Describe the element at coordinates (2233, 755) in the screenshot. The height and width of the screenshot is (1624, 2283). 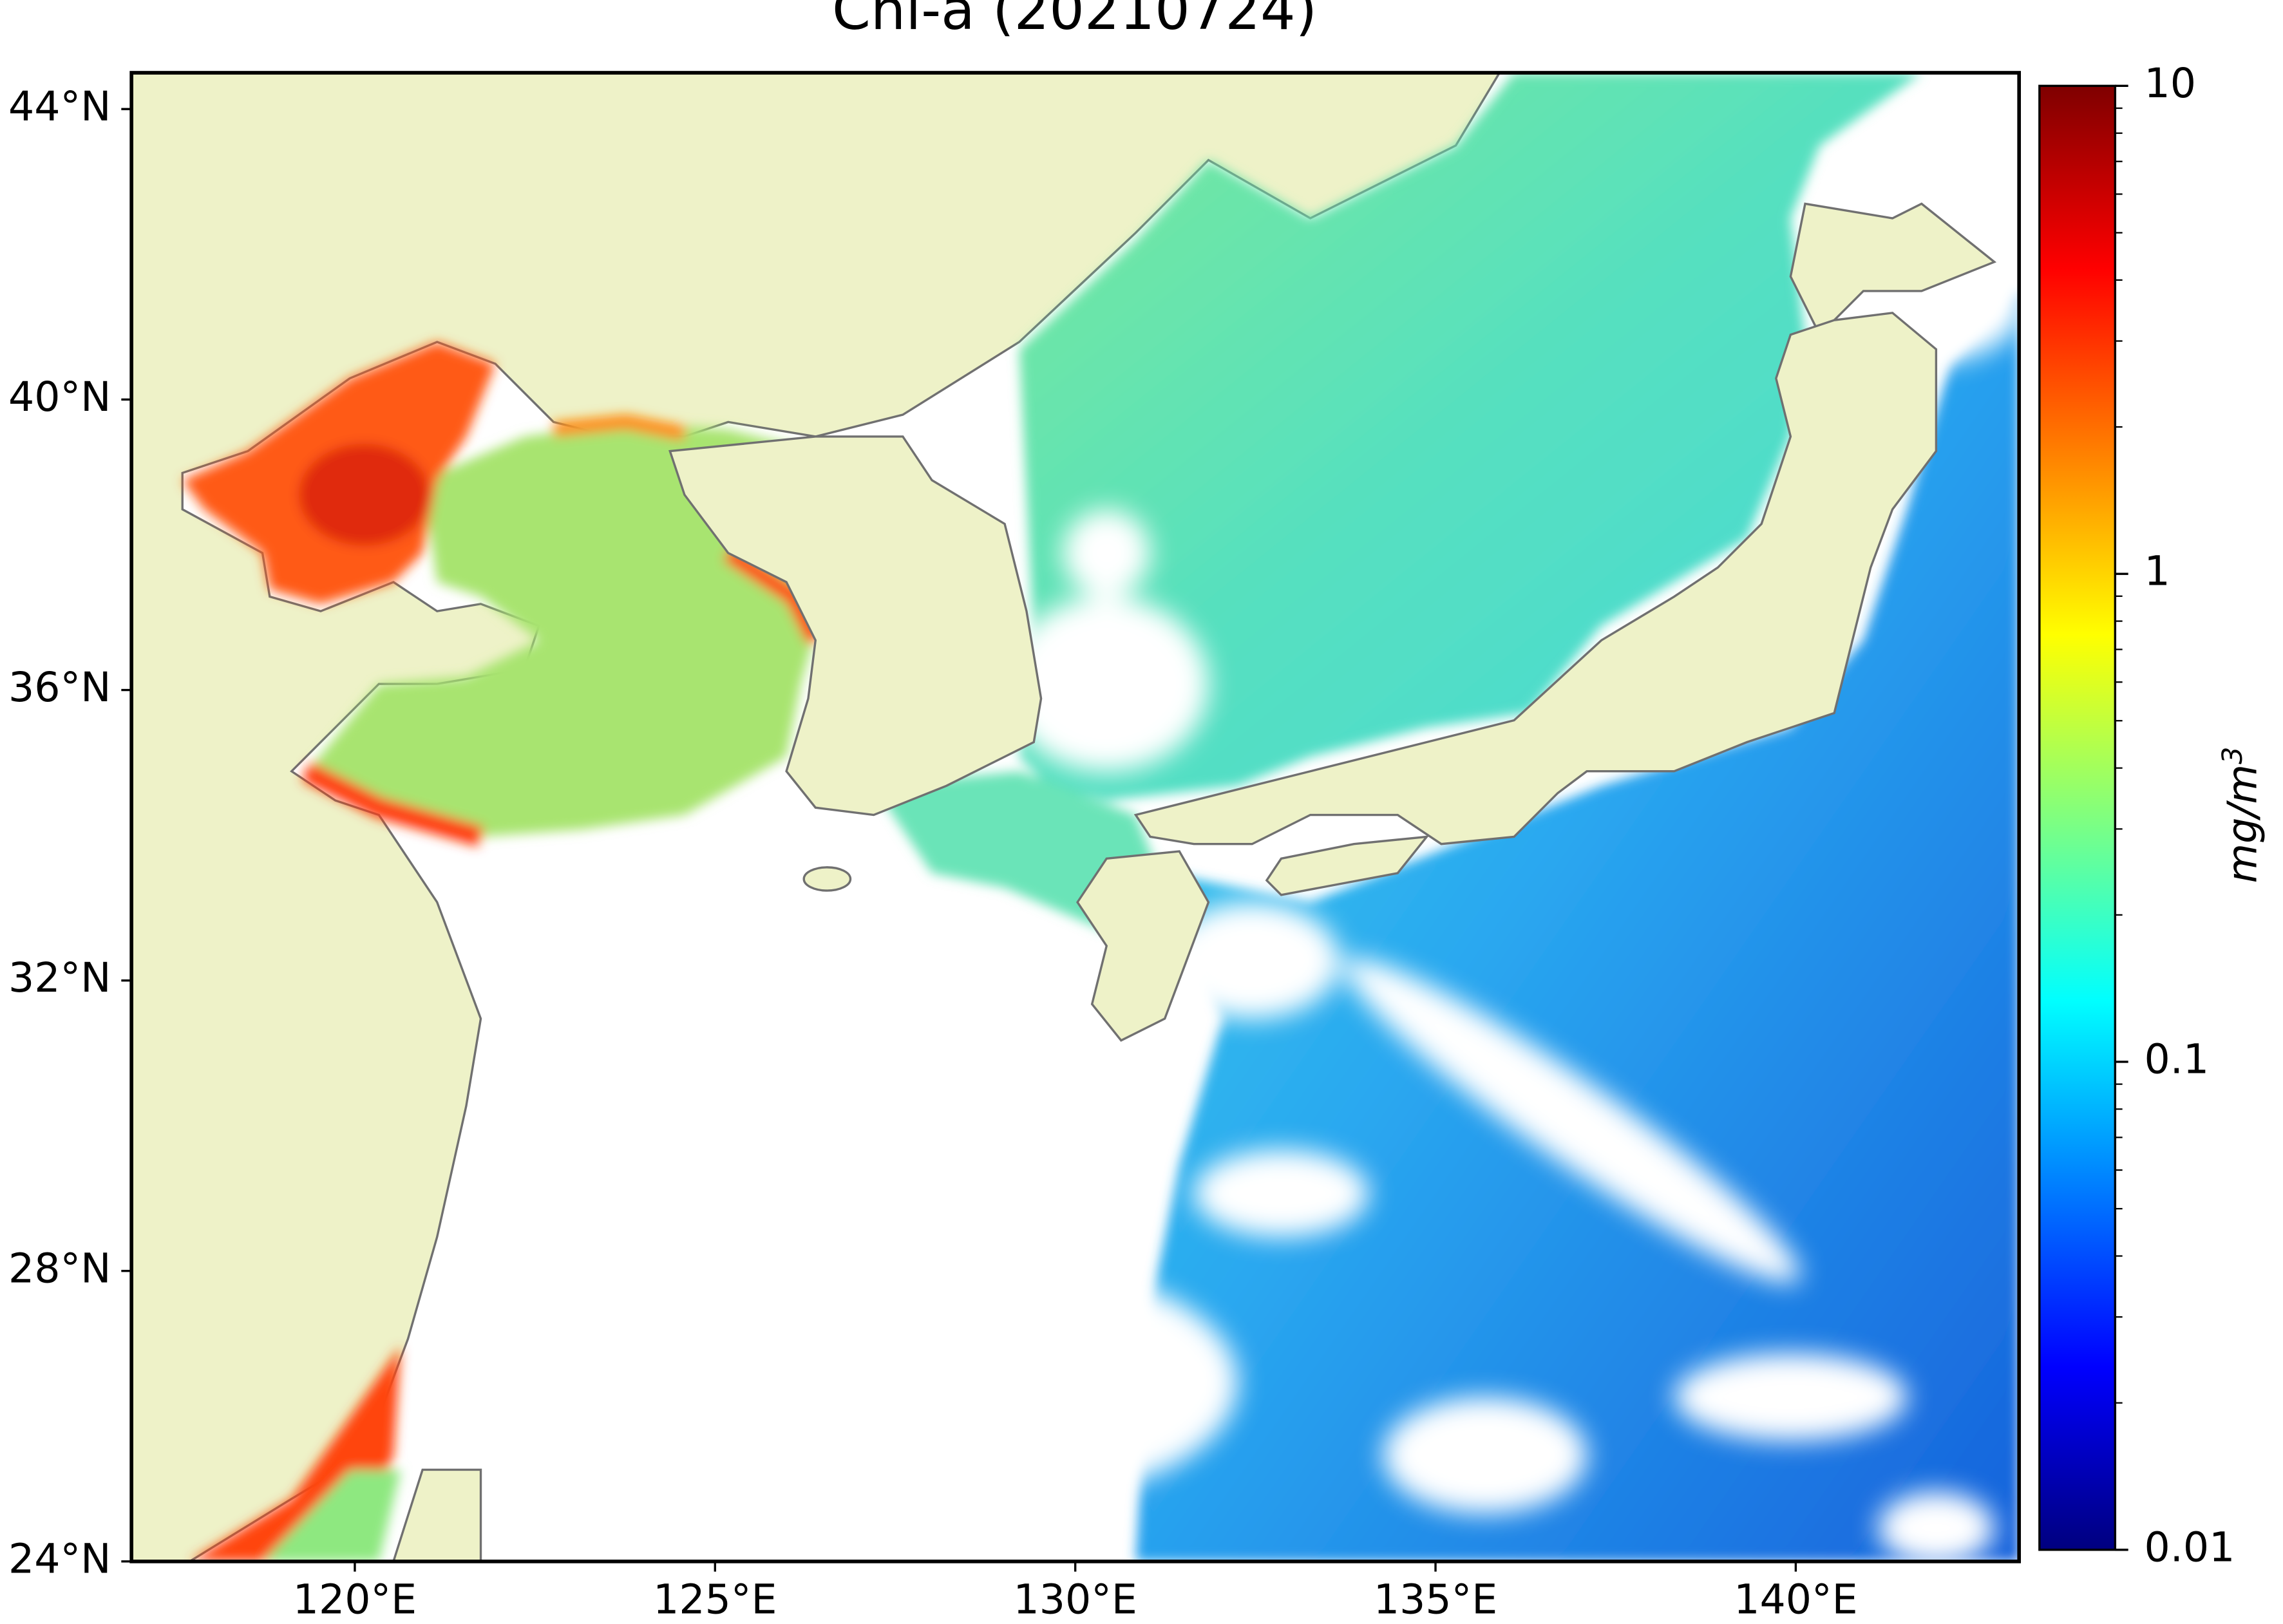
I see `colorbar-label-sup: 3` at that location.